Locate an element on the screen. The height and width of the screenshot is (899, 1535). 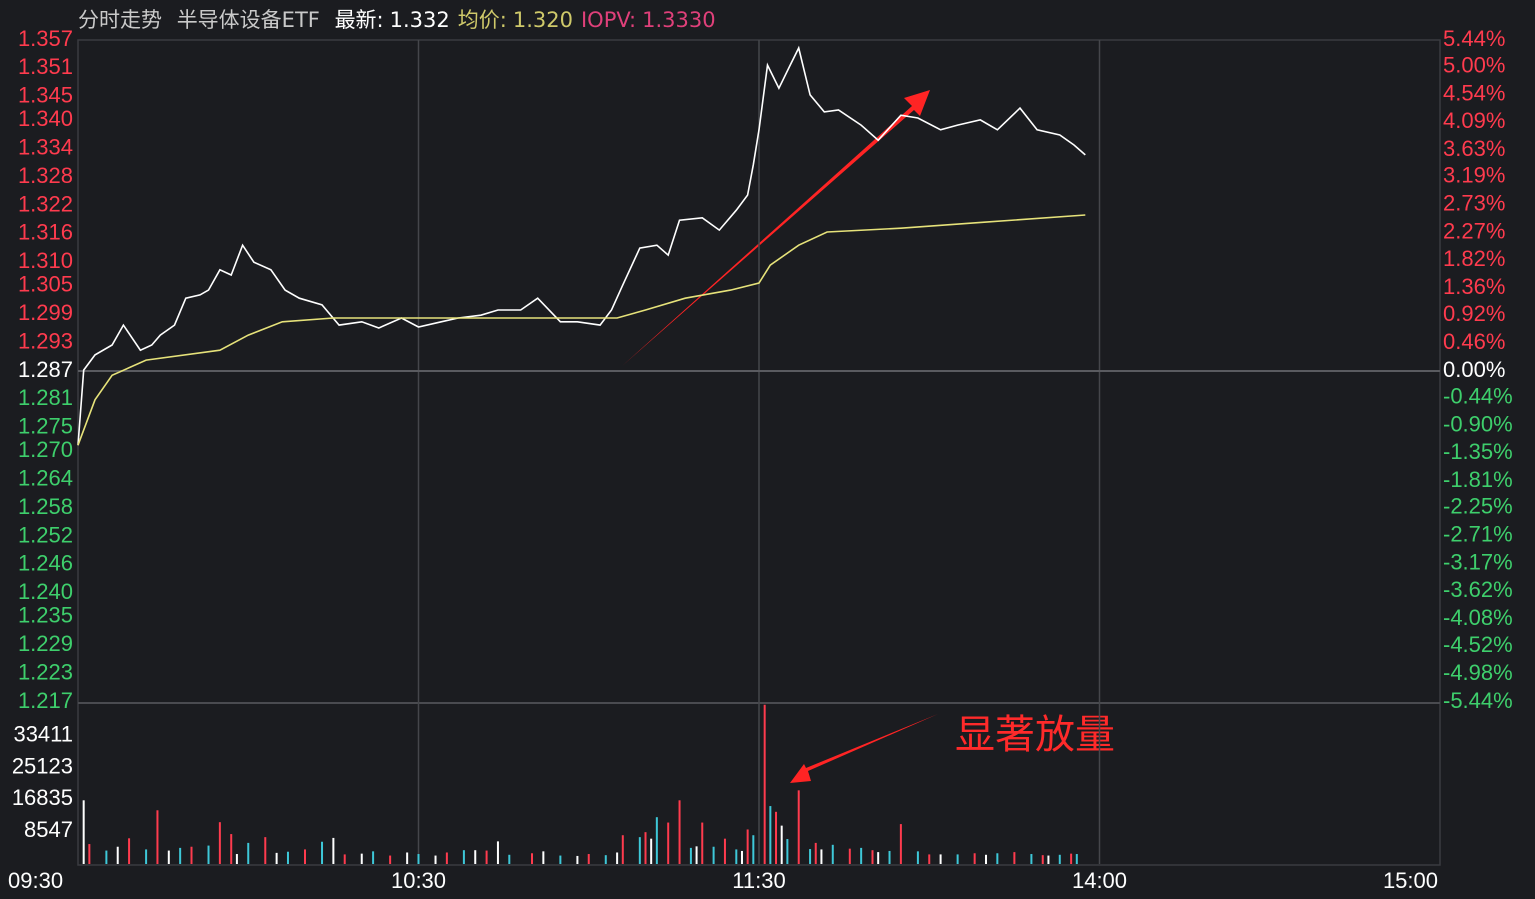
y2-tick-label: 2.27% is located at coordinates (1474, 231).